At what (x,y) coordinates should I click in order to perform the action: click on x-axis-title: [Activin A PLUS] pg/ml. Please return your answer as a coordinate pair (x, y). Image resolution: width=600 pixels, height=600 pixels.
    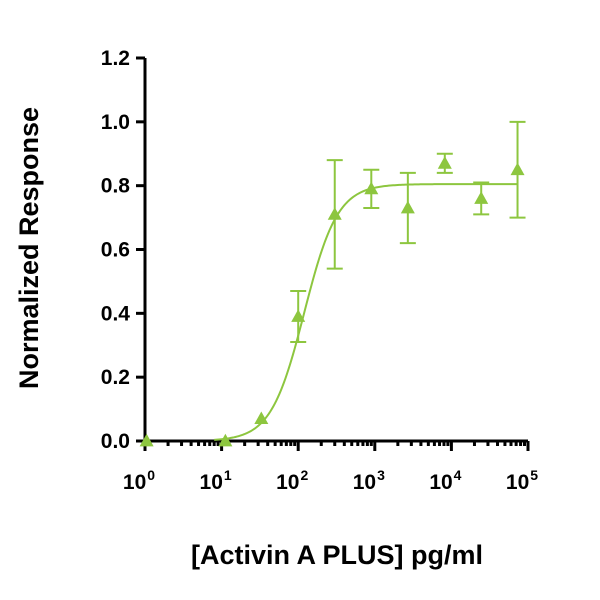
    Looking at the image, I should click on (337, 555).